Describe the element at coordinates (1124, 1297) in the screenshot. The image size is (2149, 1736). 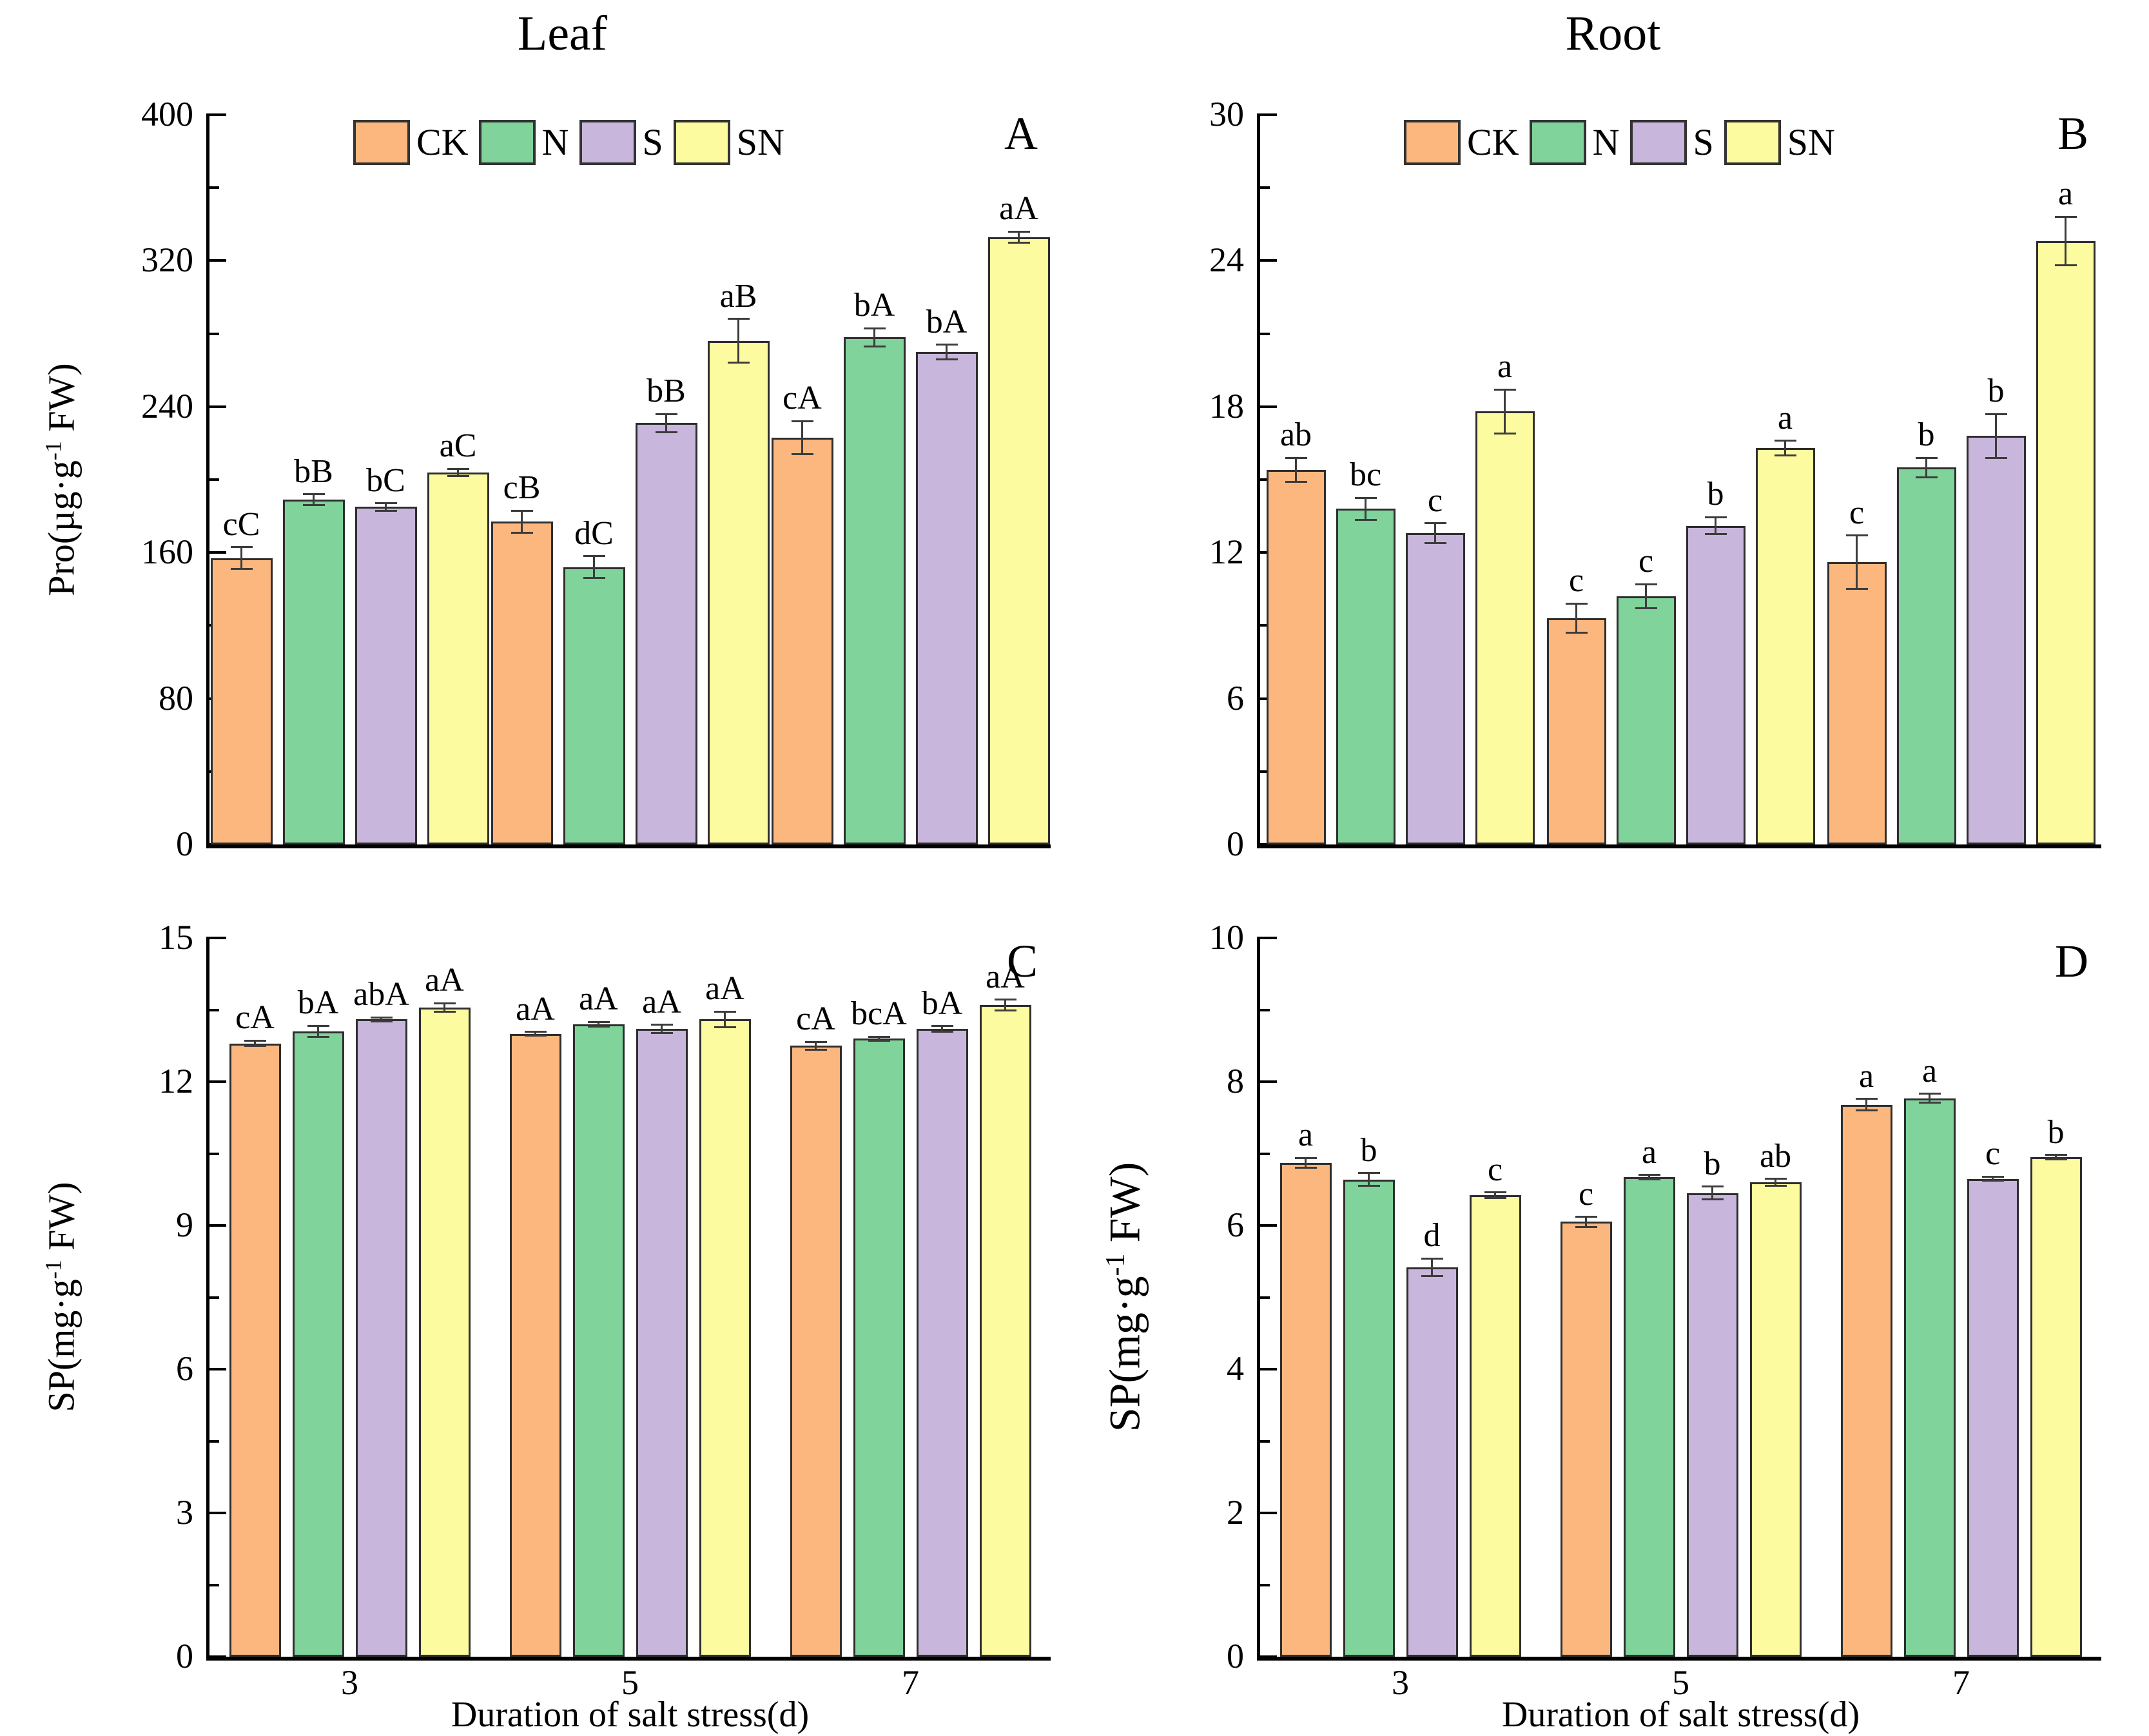
I see `y-axis-title-sp-root: SP(mg·g-1 FW)` at that location.